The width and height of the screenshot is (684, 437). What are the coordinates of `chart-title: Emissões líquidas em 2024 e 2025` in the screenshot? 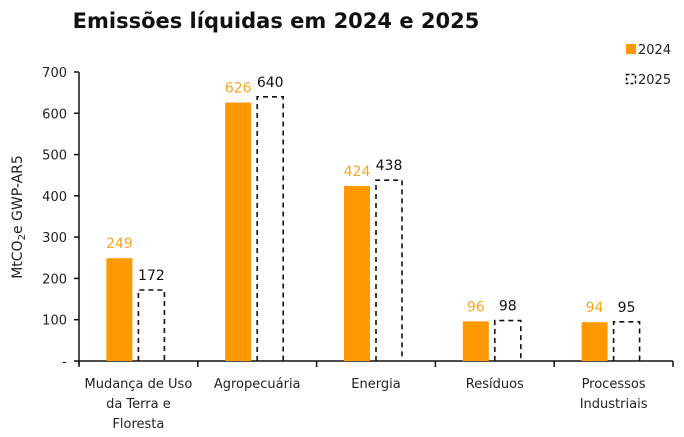 It's located at (276, 21).